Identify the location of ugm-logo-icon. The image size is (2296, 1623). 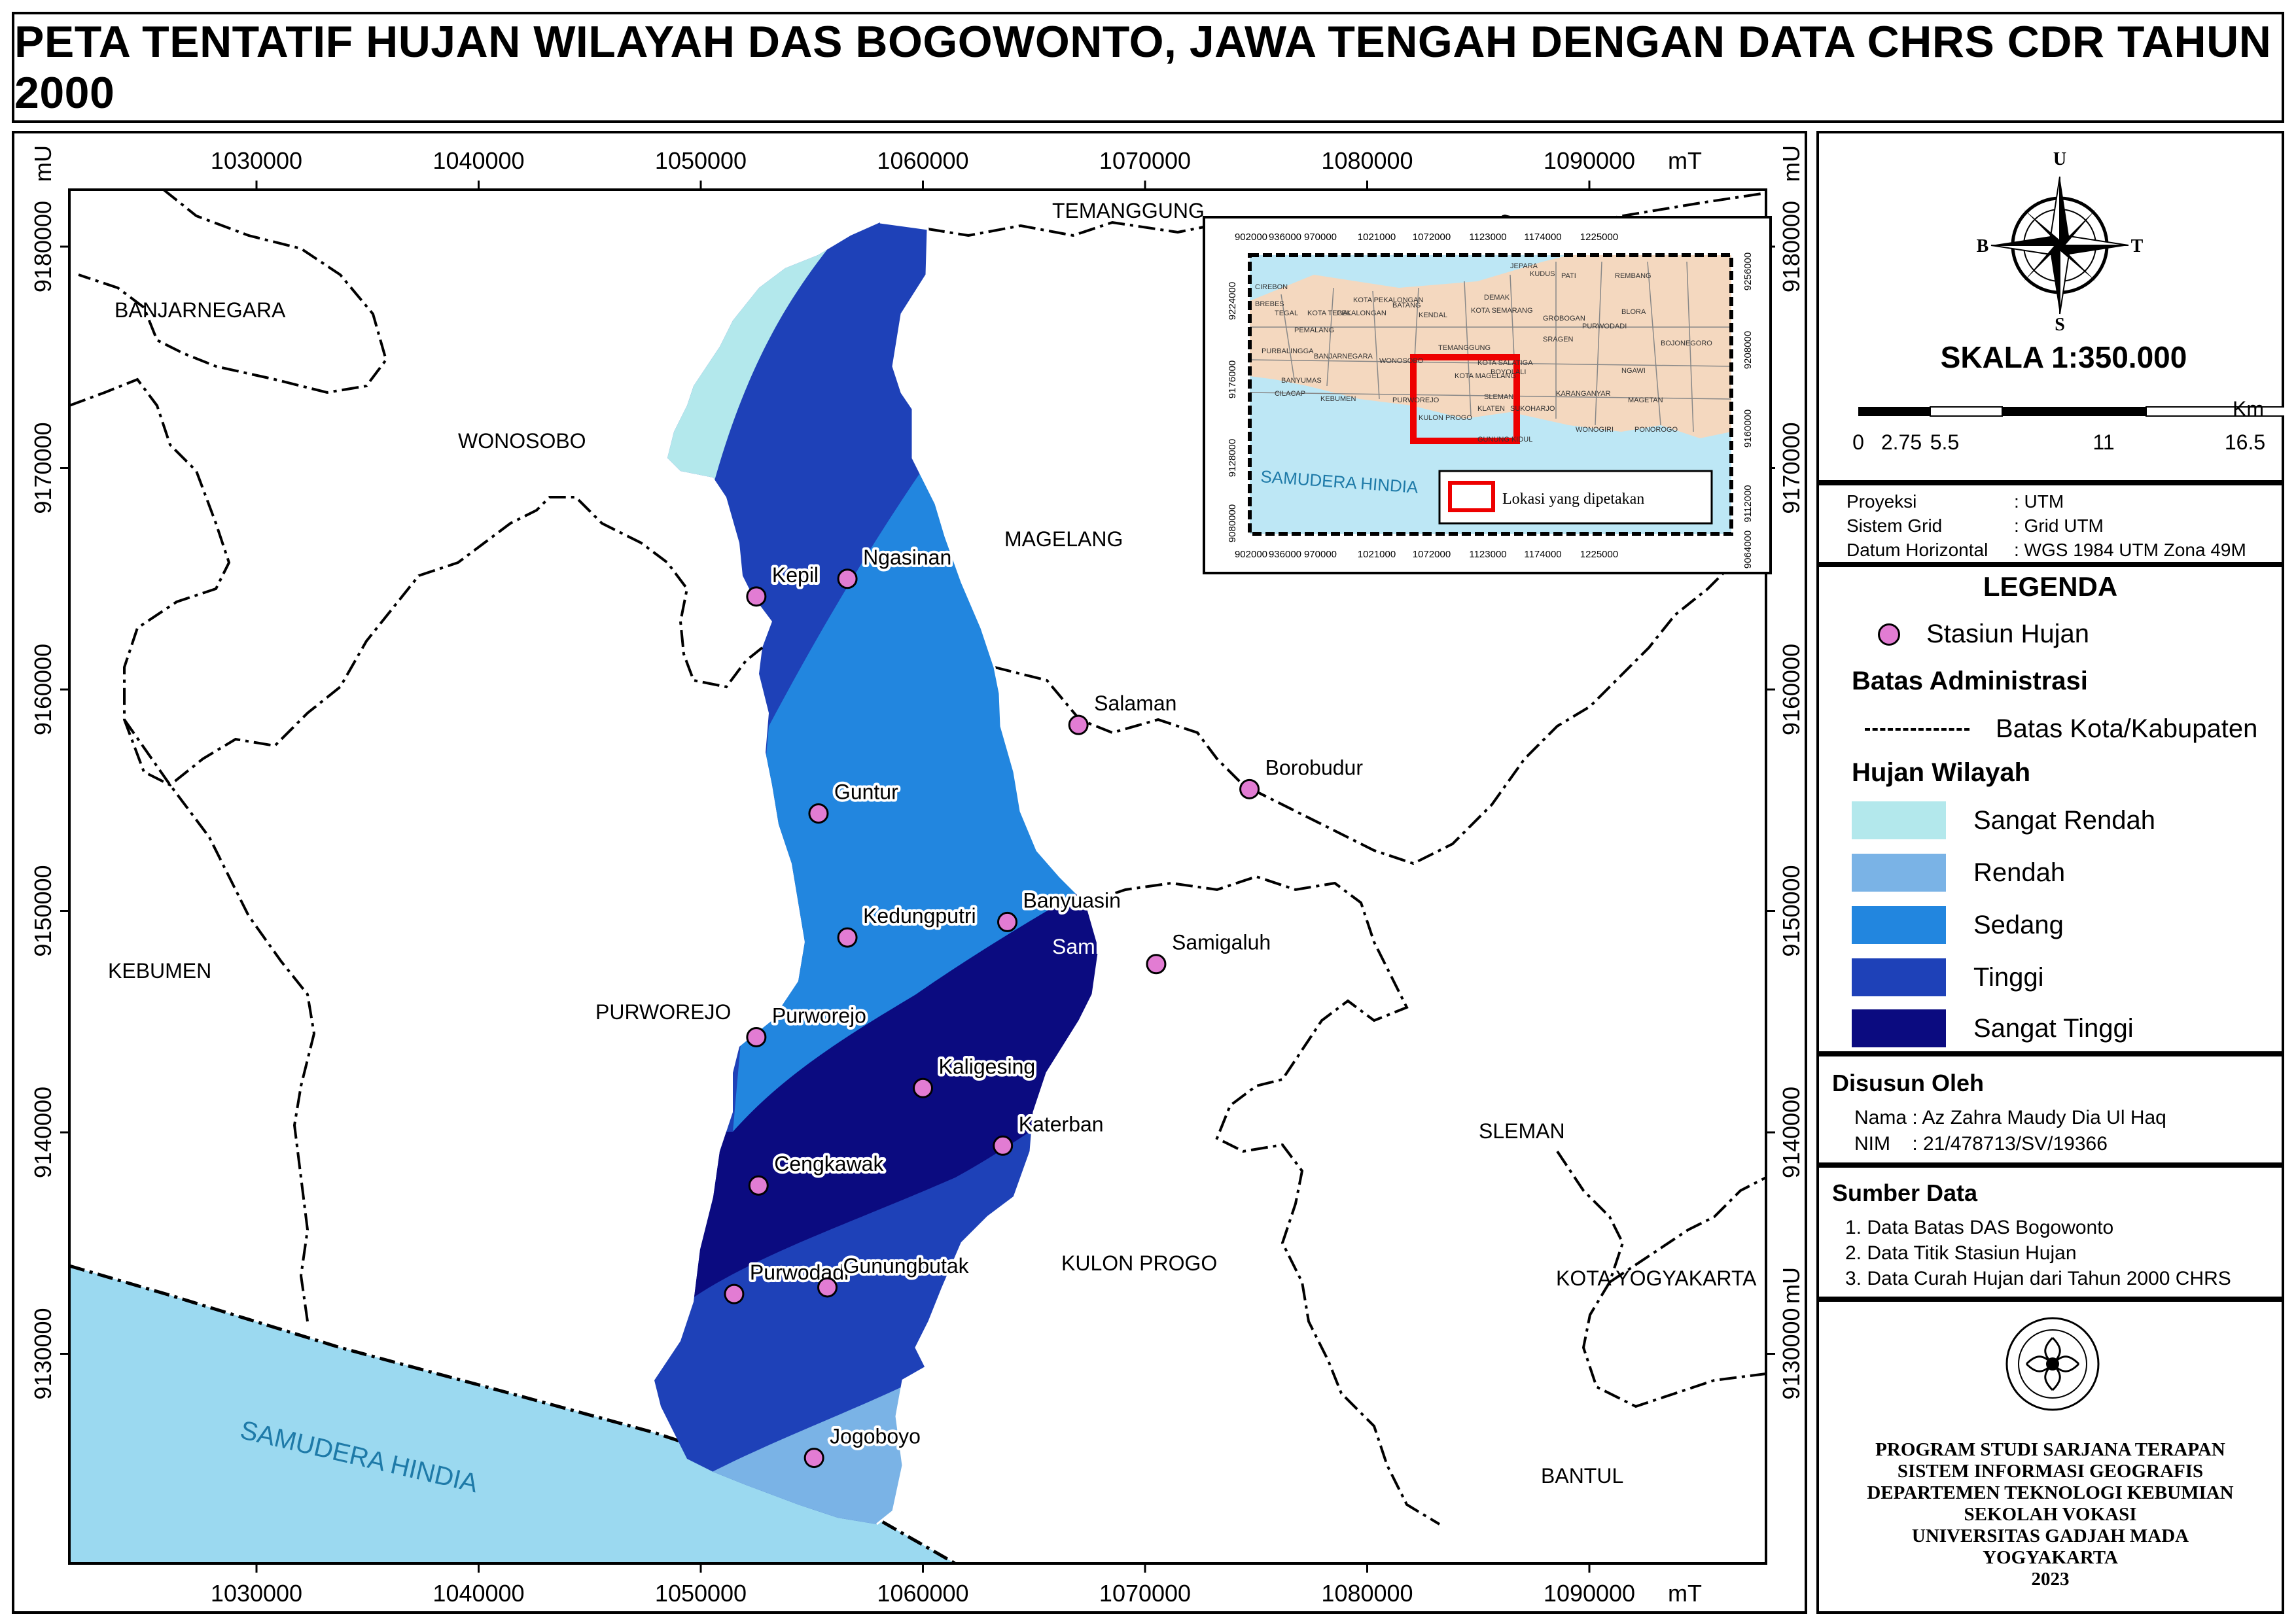
(2052, 1364).